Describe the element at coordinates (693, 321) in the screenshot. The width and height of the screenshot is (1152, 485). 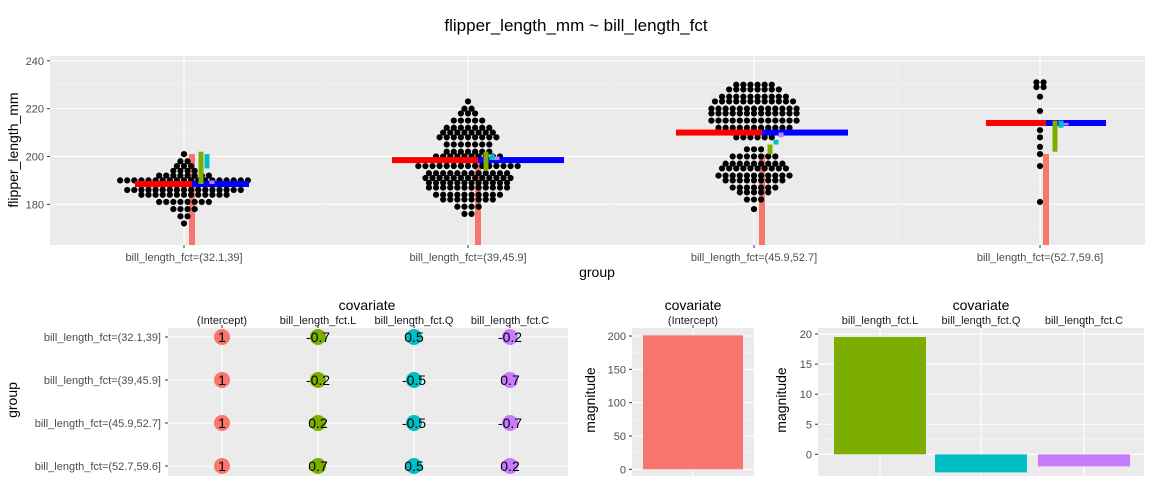
I see `pC-x-tick-label: (Intercept)` at that location.